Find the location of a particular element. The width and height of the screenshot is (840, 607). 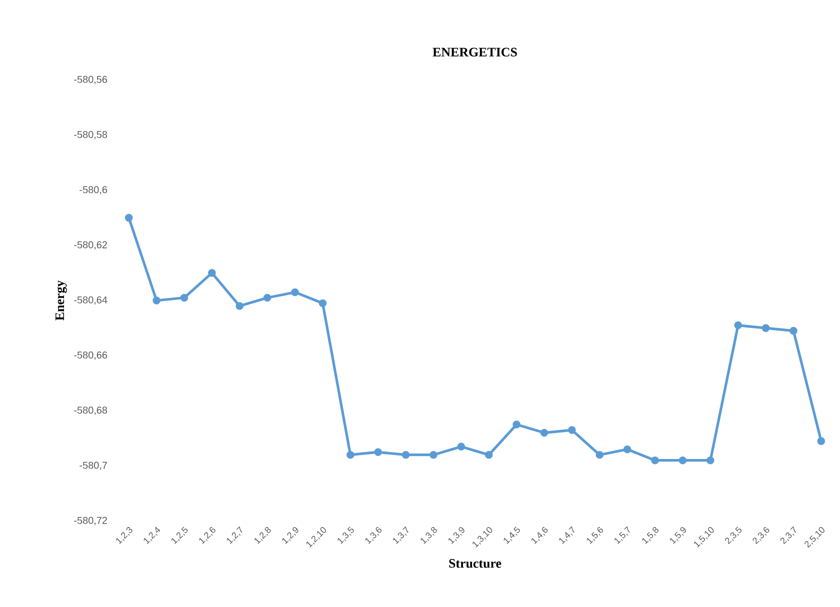

chart-title: ENERGETICS is located at coordinates (474, 52).